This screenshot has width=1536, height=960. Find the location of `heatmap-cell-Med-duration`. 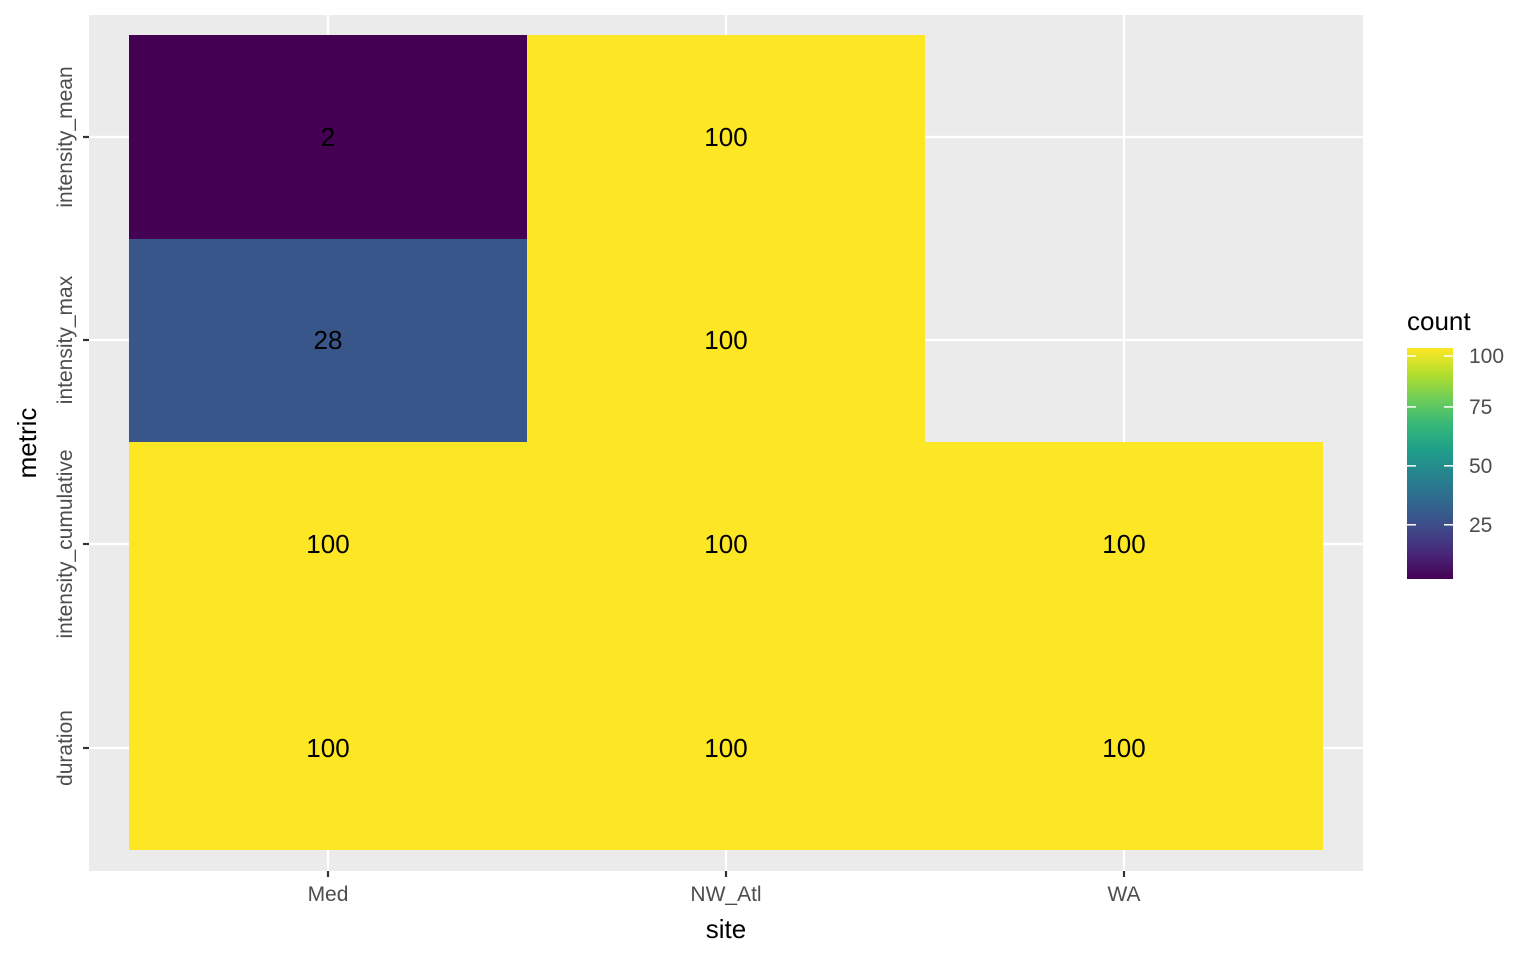

heatmap-cell-Med-duration is located at coordinates (328, 748).